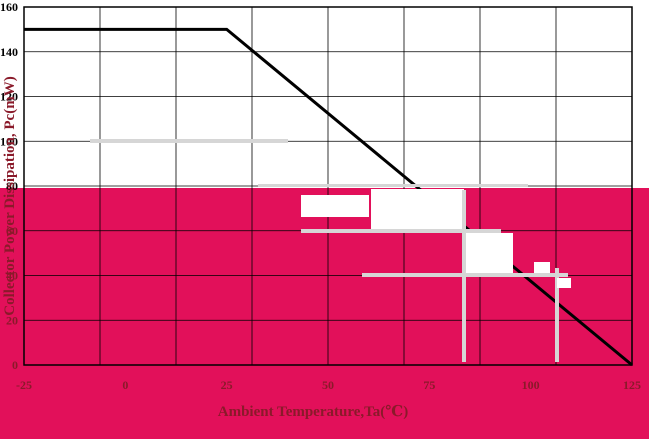 The height and width of the screenshot is (439, 649). Describe the element at coordinates (12, 320) in the screenshot. I see `y-tick-label: 20` at that location.